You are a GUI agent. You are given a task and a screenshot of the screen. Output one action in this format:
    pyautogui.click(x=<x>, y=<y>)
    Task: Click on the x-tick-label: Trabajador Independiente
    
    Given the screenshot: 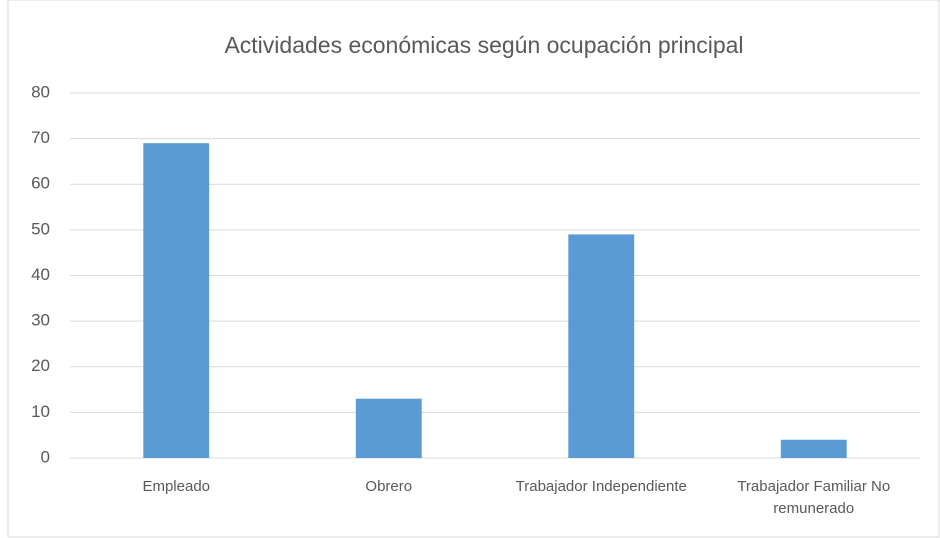 What is the action you would take?
    pyautogui.click(x=601, y=486)
    